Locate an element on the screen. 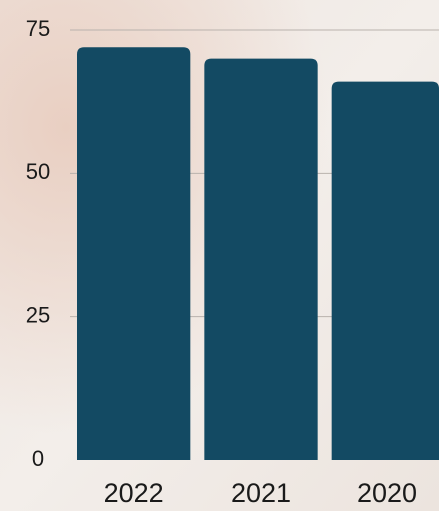 The width and height of the screenshot is (439, 511). y-tick-label: 25 is located at coordinates (38, 314).